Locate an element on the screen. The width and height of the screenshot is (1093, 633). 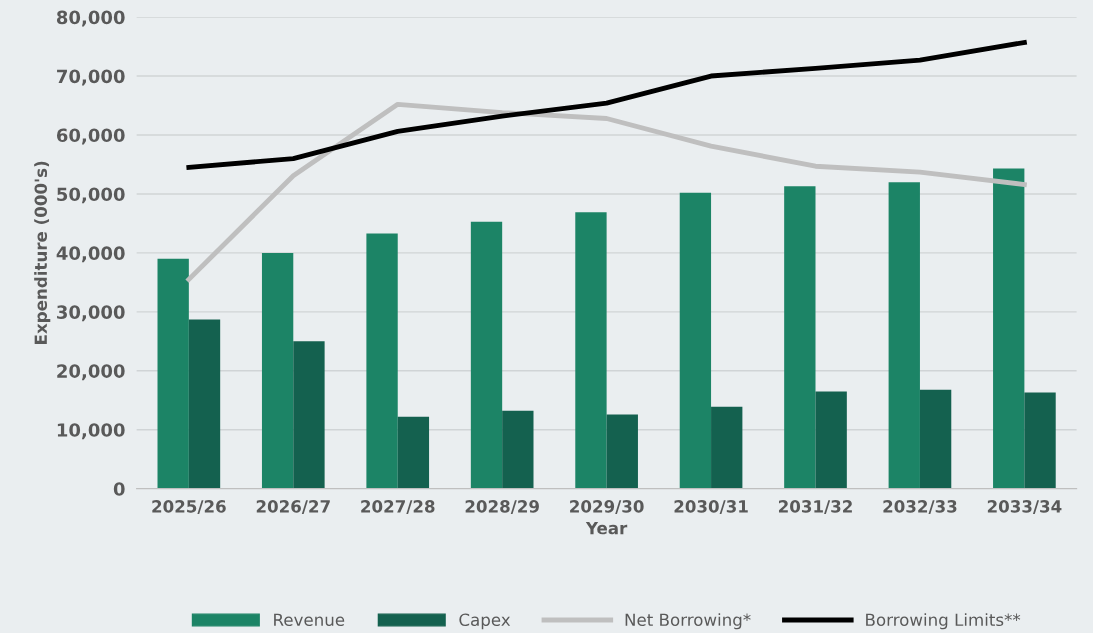
legend-label: Revenue is located at coordinates (309, 620).